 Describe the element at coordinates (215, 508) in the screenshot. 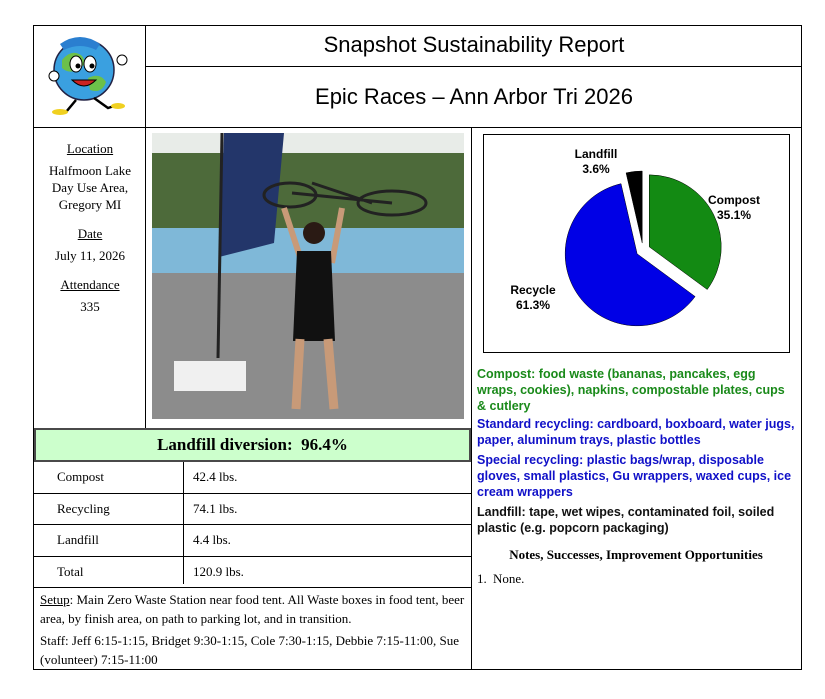

I see `weights-amount: 74.1 lbs.` at that location.